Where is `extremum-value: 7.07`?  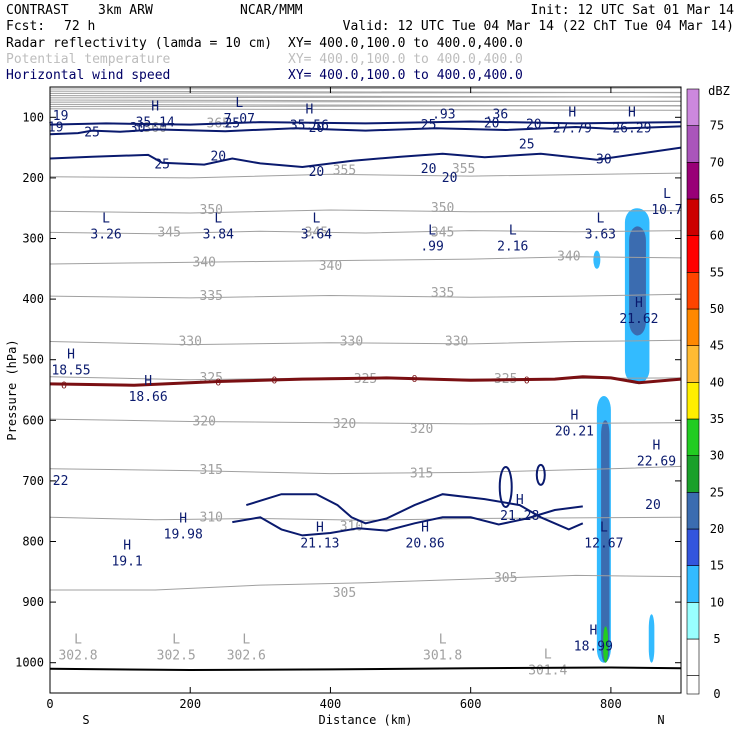
extremum-value: 7.07 is located at coordinates (239, 119).